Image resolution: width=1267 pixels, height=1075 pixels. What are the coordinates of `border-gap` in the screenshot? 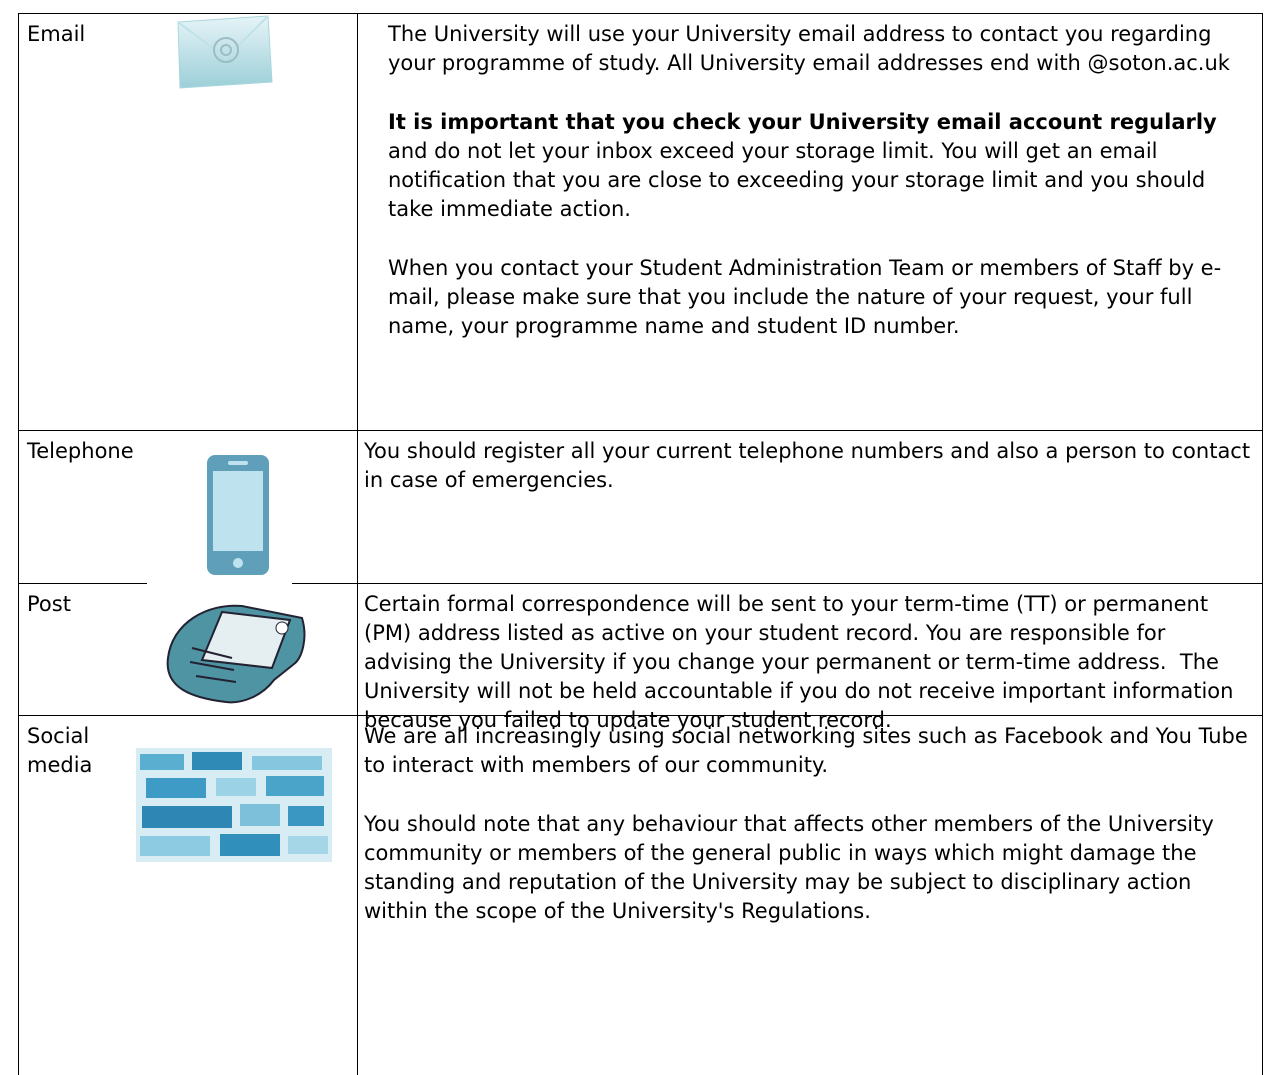 It's located at (219, 583).